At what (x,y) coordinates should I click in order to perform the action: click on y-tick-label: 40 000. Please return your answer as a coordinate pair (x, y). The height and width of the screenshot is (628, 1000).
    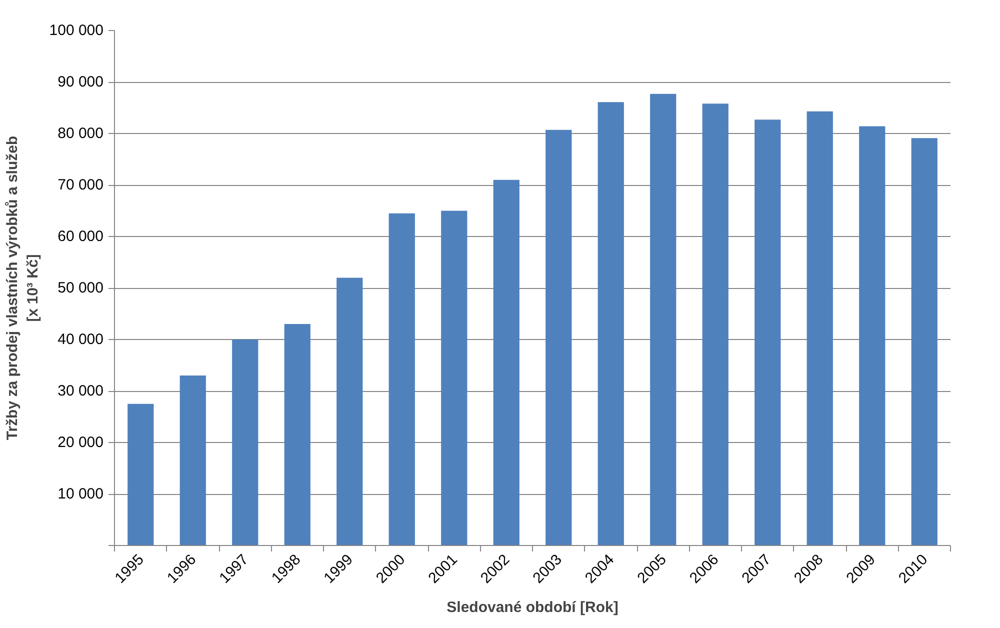
    Looking at the image, I should click on (81, 339).